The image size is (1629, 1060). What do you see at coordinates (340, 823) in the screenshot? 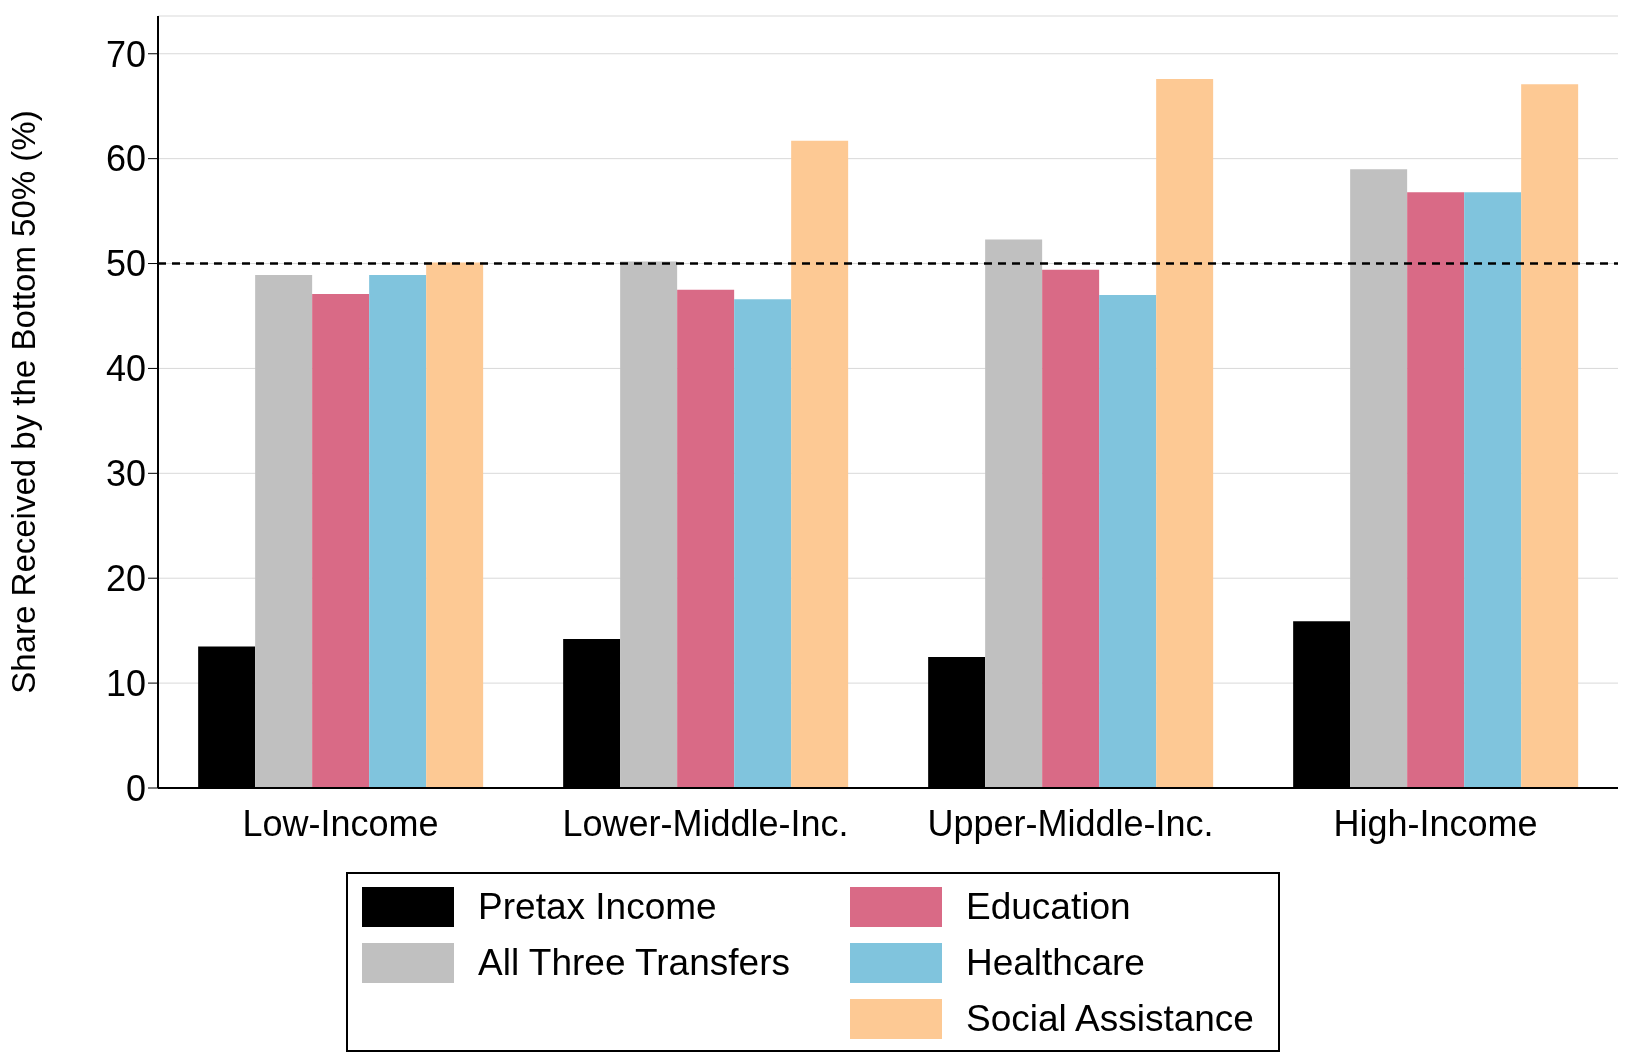
I see `x-tick-label: Low-Income` at bounding box center [340, 823].